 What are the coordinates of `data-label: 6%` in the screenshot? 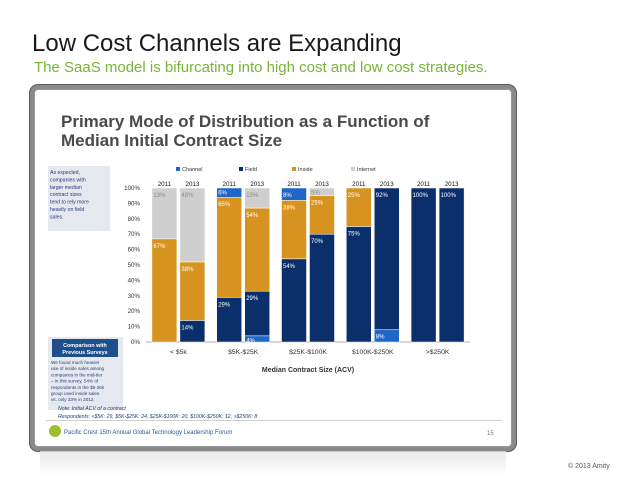 It's located at (222, 194).